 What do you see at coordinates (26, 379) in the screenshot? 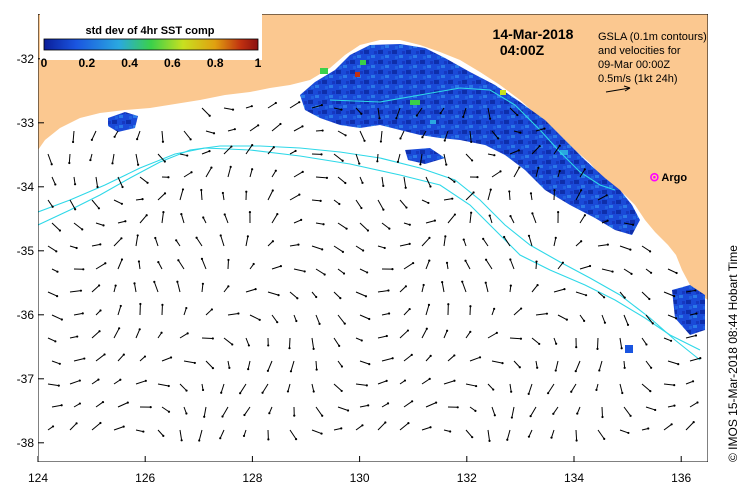
I see `y-tick-label: -37` at bounding box center [26, 379].